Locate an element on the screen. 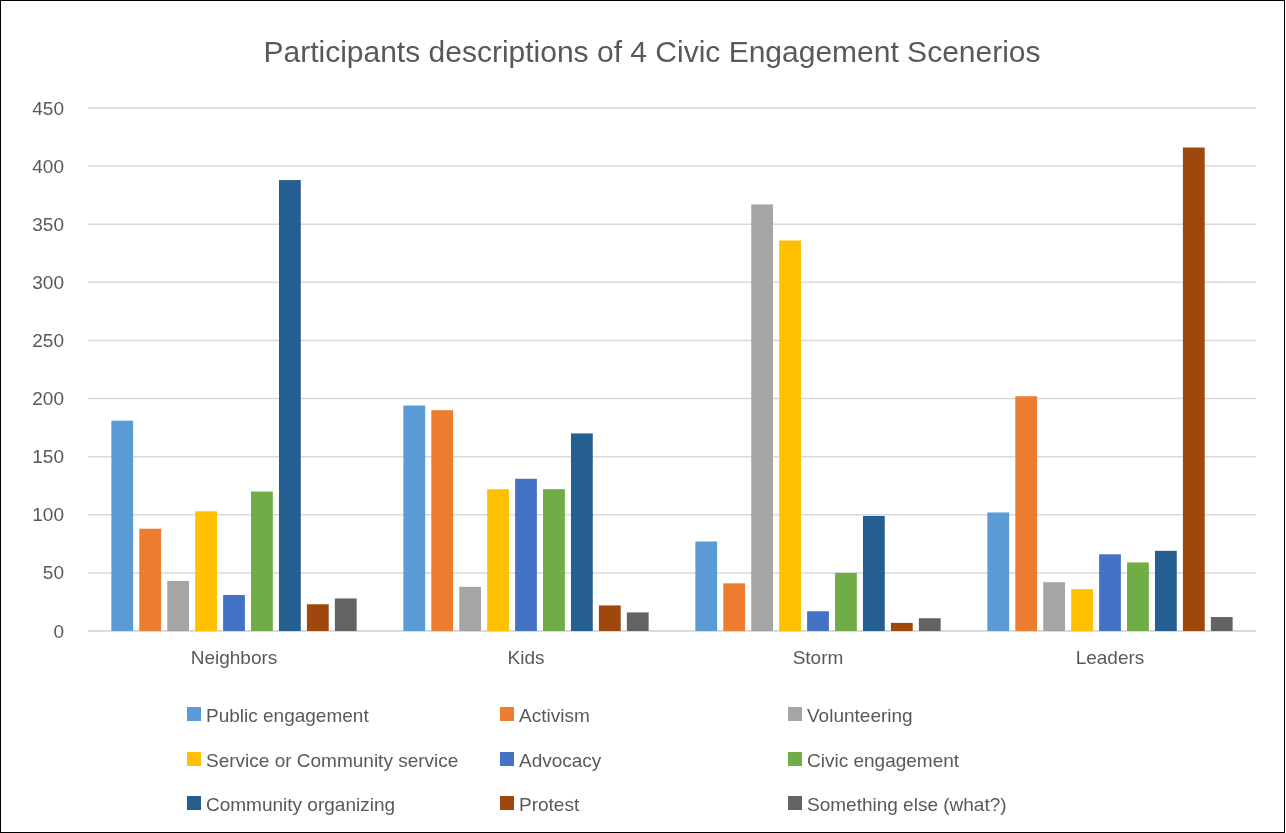  legend-label: Community organizing is located at coordinates (301, 804).